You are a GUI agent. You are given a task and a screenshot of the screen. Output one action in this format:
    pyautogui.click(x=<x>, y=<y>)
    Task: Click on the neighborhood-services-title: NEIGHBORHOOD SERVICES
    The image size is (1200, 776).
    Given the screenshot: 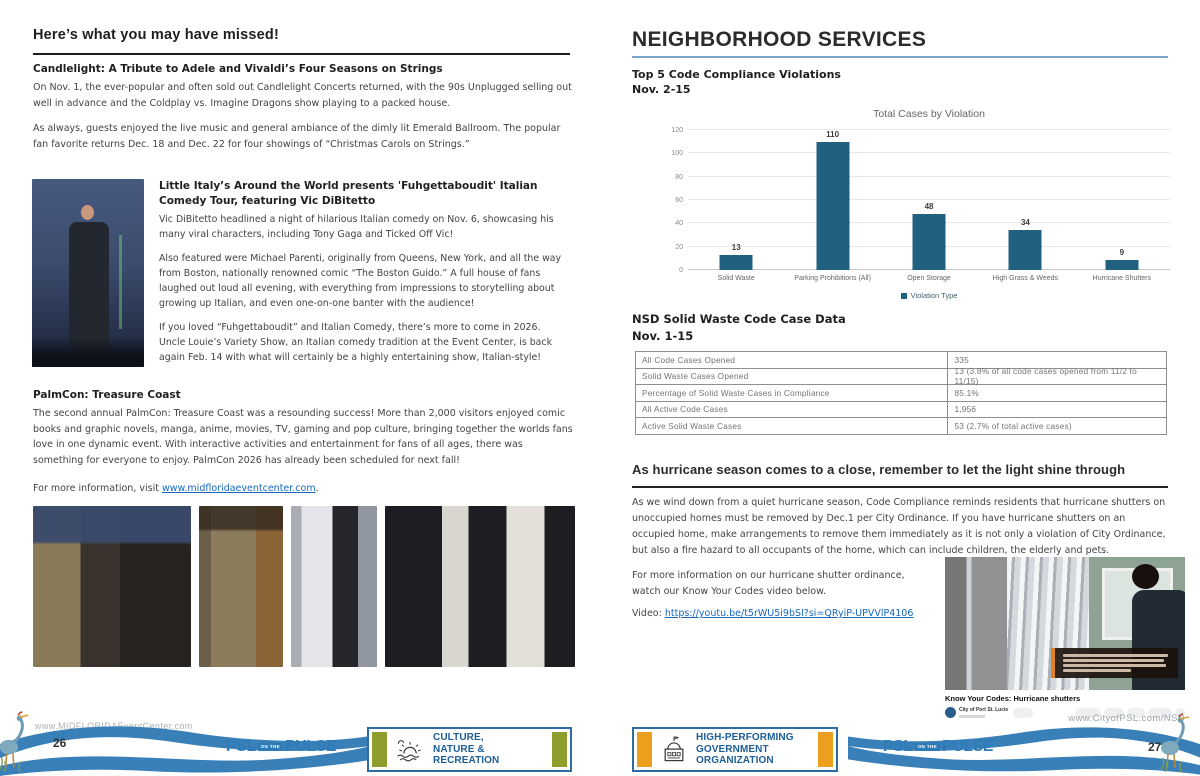 What is the action you would take?
    pyautogui.click(x=779, y=39)
    